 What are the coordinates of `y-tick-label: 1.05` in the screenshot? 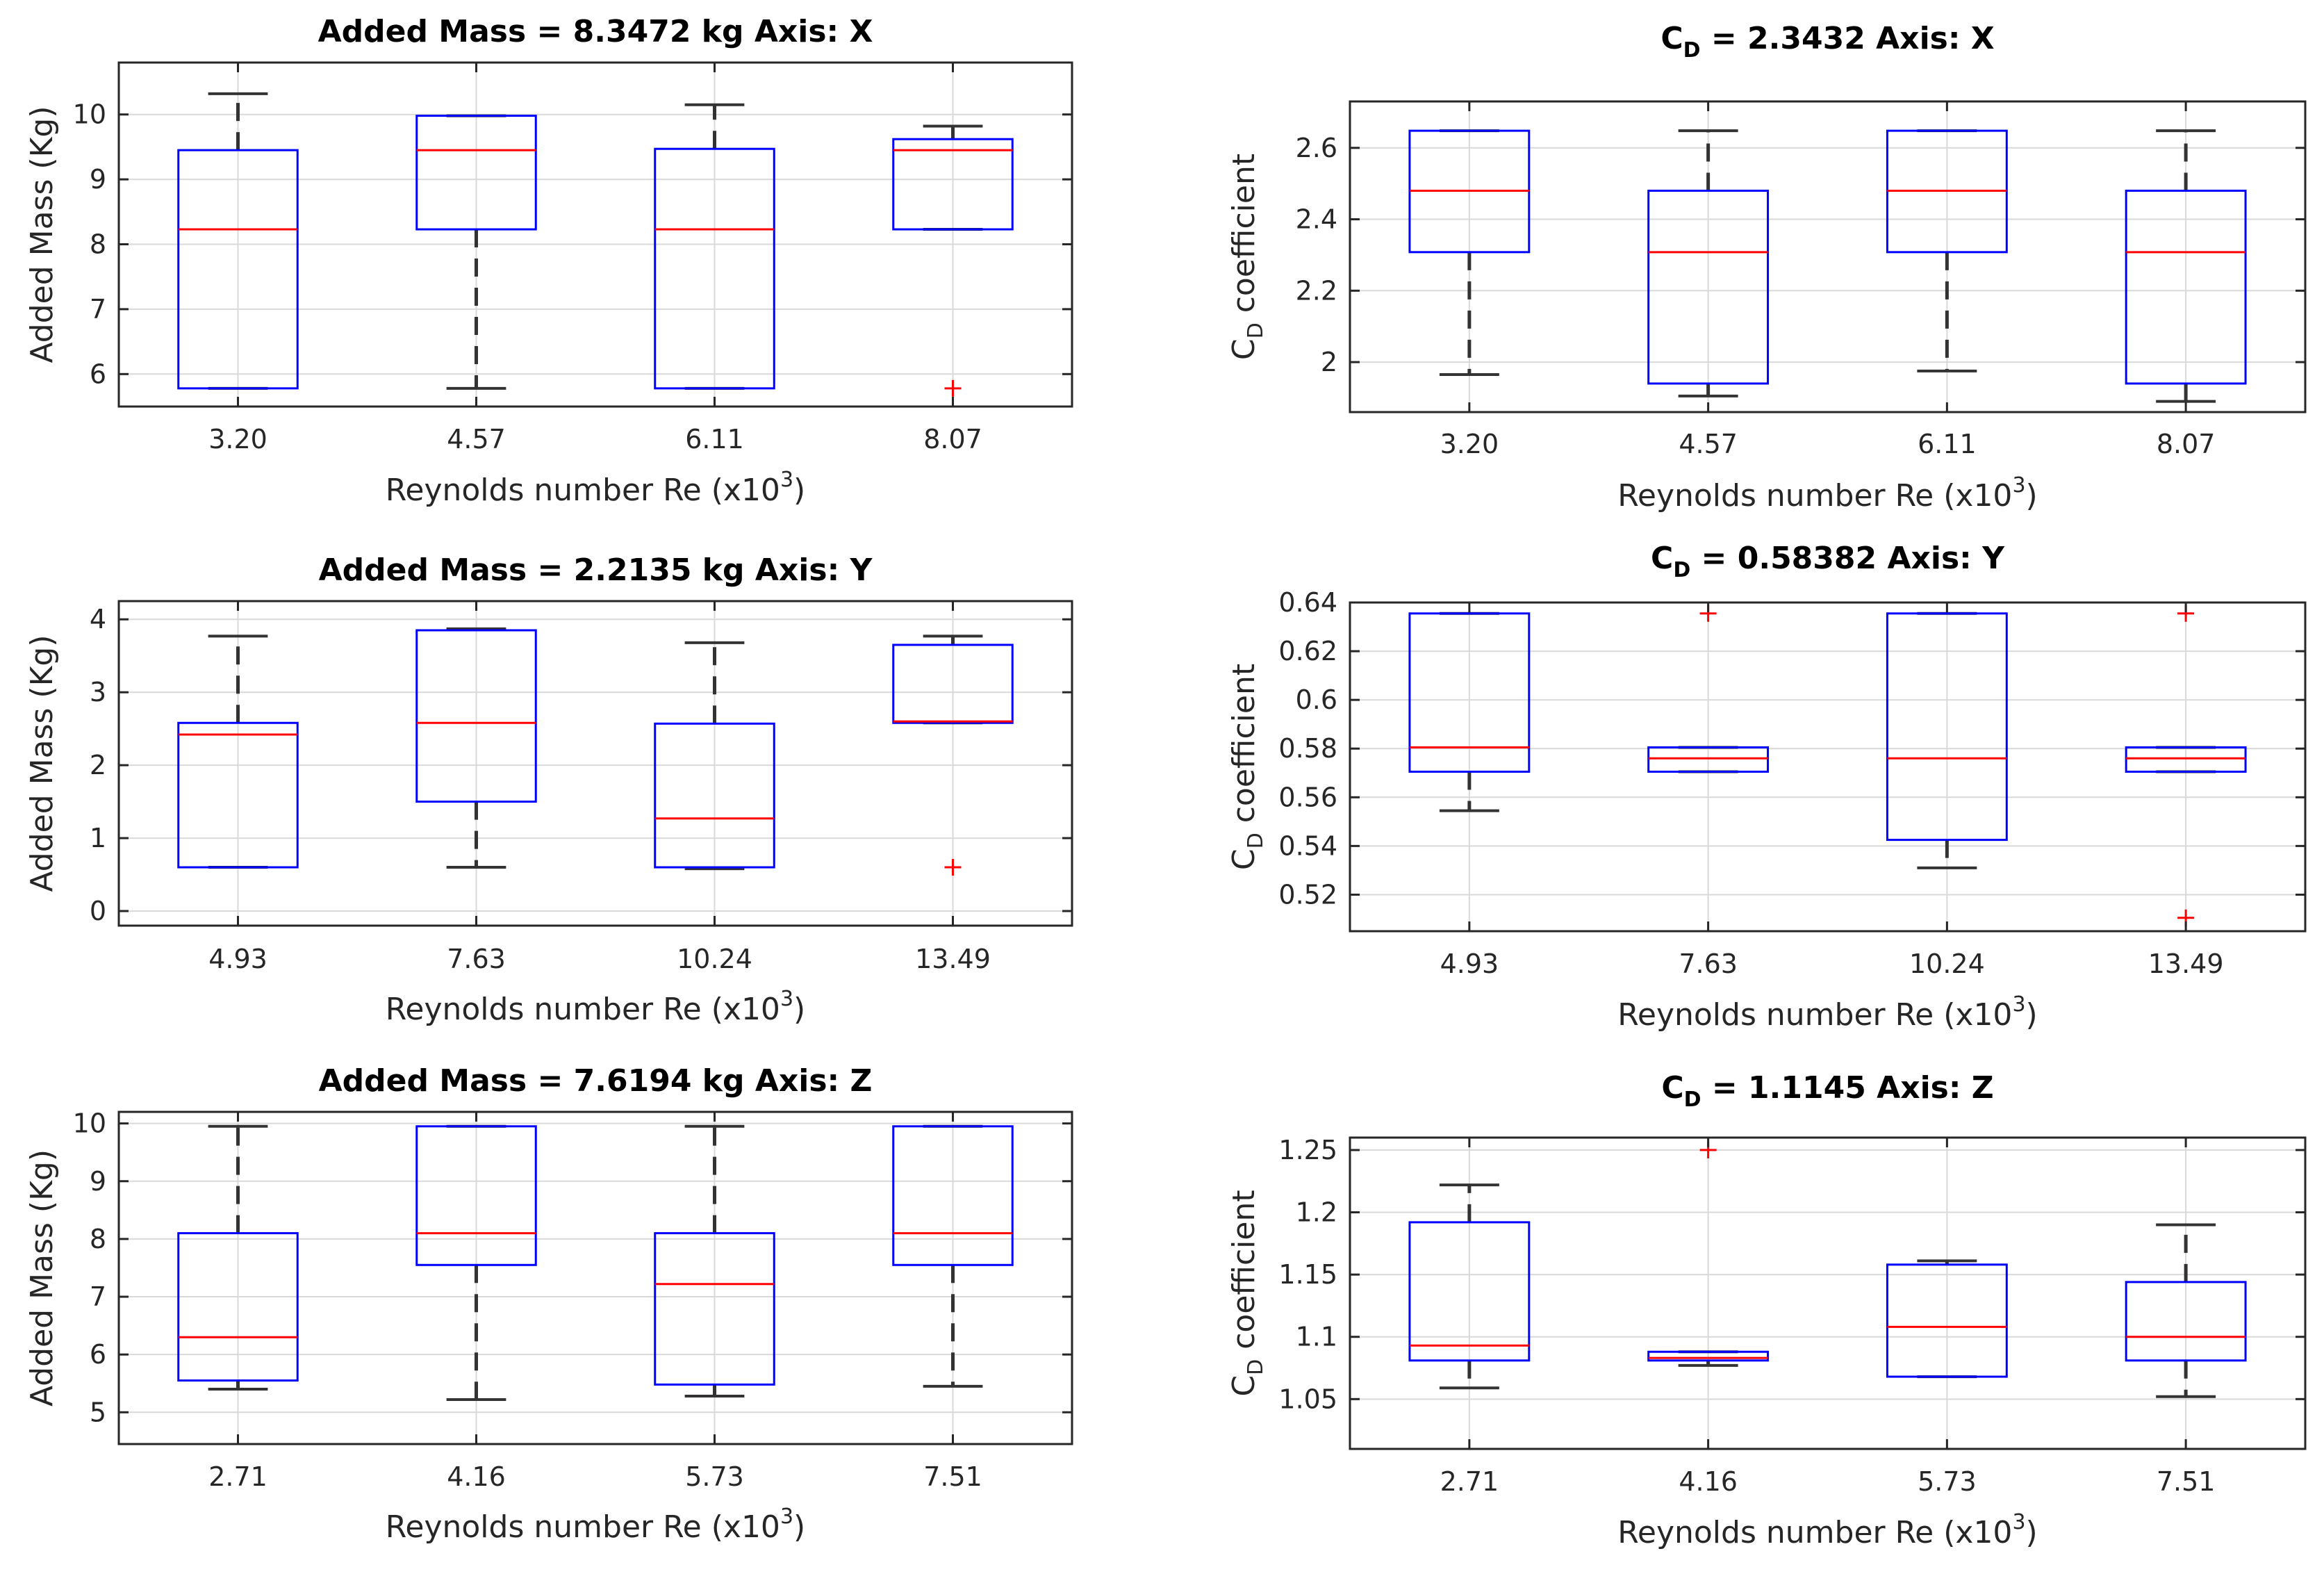 It's located at (1307, 1399).